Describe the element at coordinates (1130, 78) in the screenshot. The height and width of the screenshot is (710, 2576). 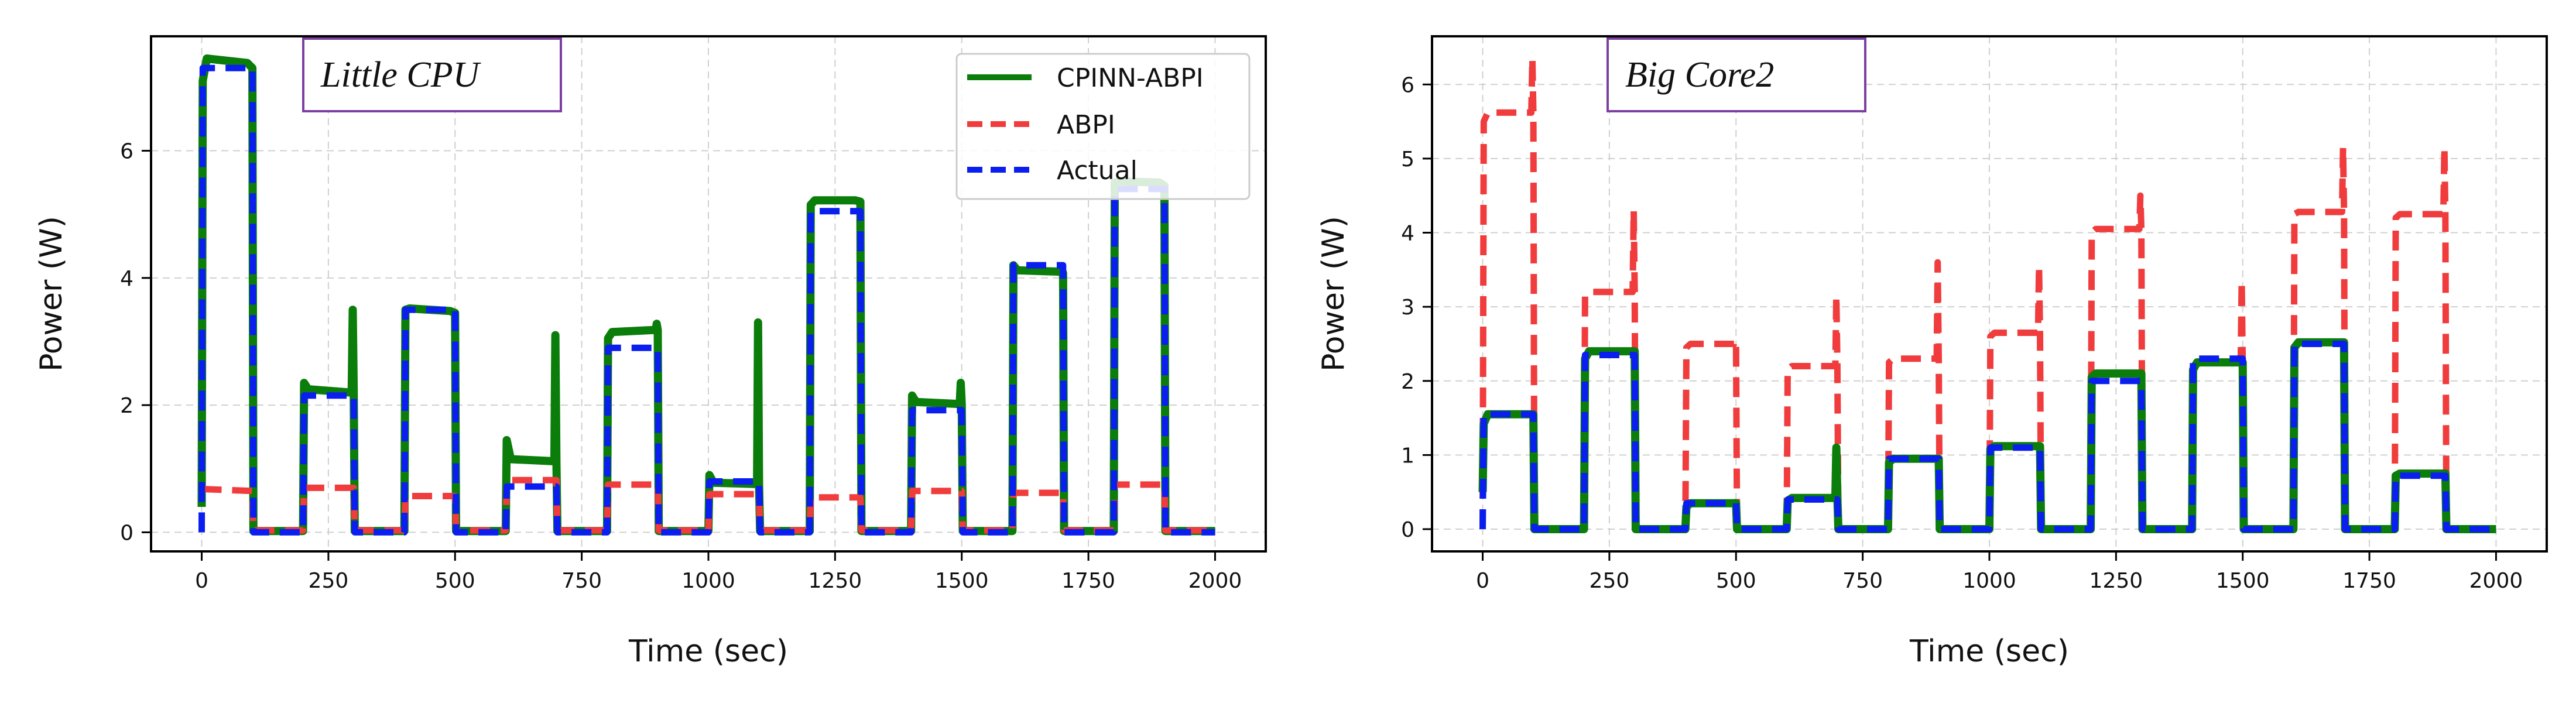
I see `legend-label-cpinn: CPINN-ABPI` at that location.